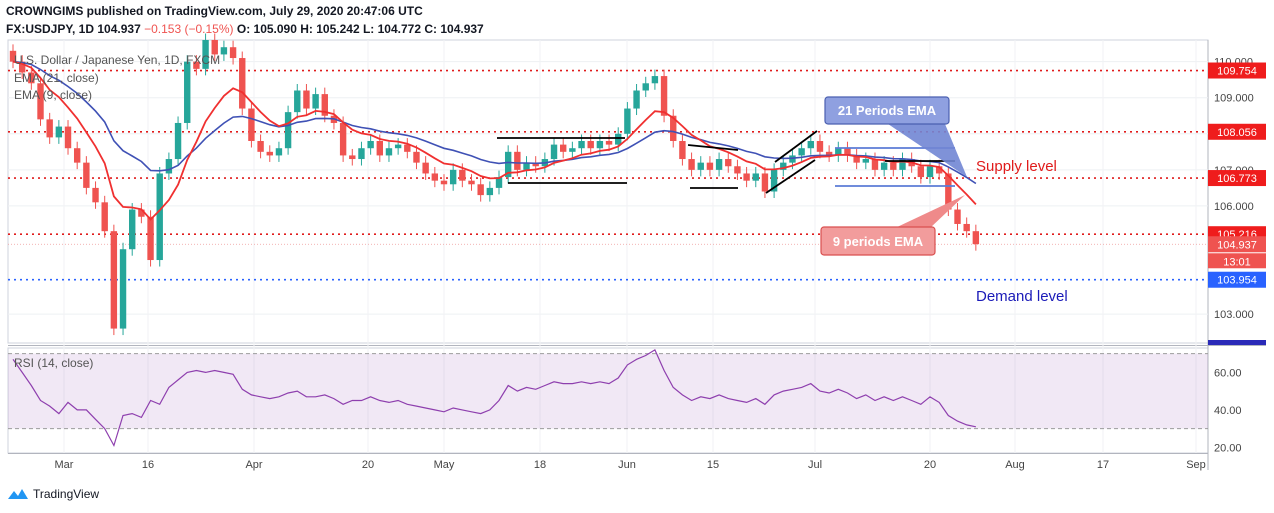  Describe the element at coordinates (1022, 296) in the screenshot. I see `demand-level-label: Demand level` at that location.